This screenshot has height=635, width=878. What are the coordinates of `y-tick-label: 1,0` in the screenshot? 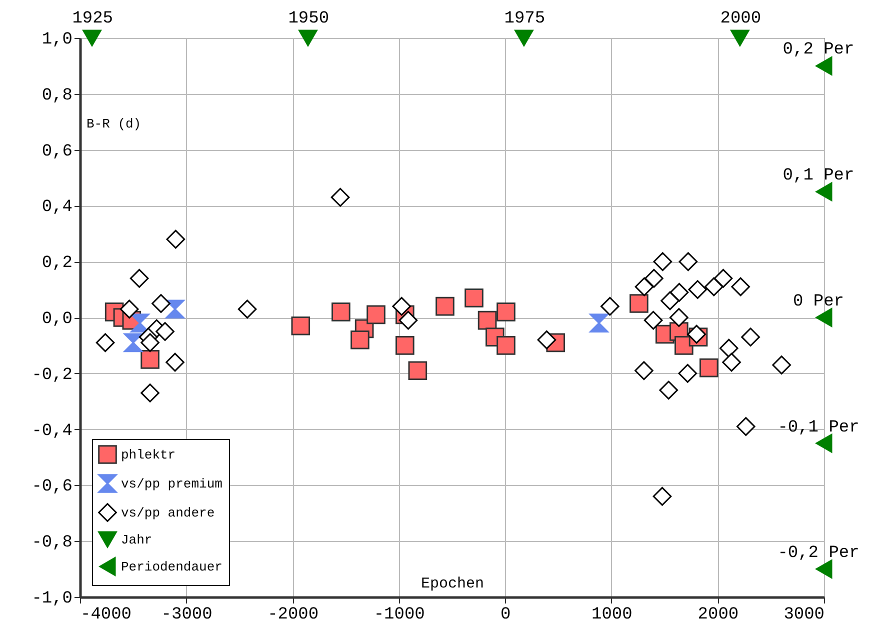 It's located at (57, 40).